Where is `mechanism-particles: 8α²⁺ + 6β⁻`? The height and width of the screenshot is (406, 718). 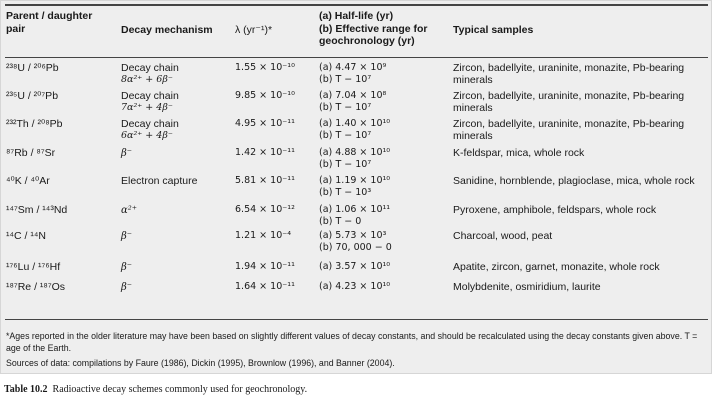 mechanism-particles: 8α²⁺ + 6β⁻ is located at coordinates (147, 79).